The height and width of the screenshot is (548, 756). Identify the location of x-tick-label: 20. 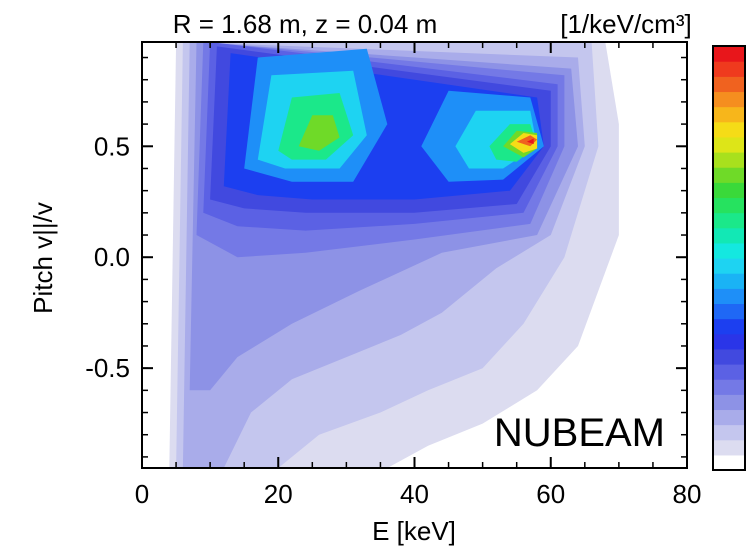
(278, 494).